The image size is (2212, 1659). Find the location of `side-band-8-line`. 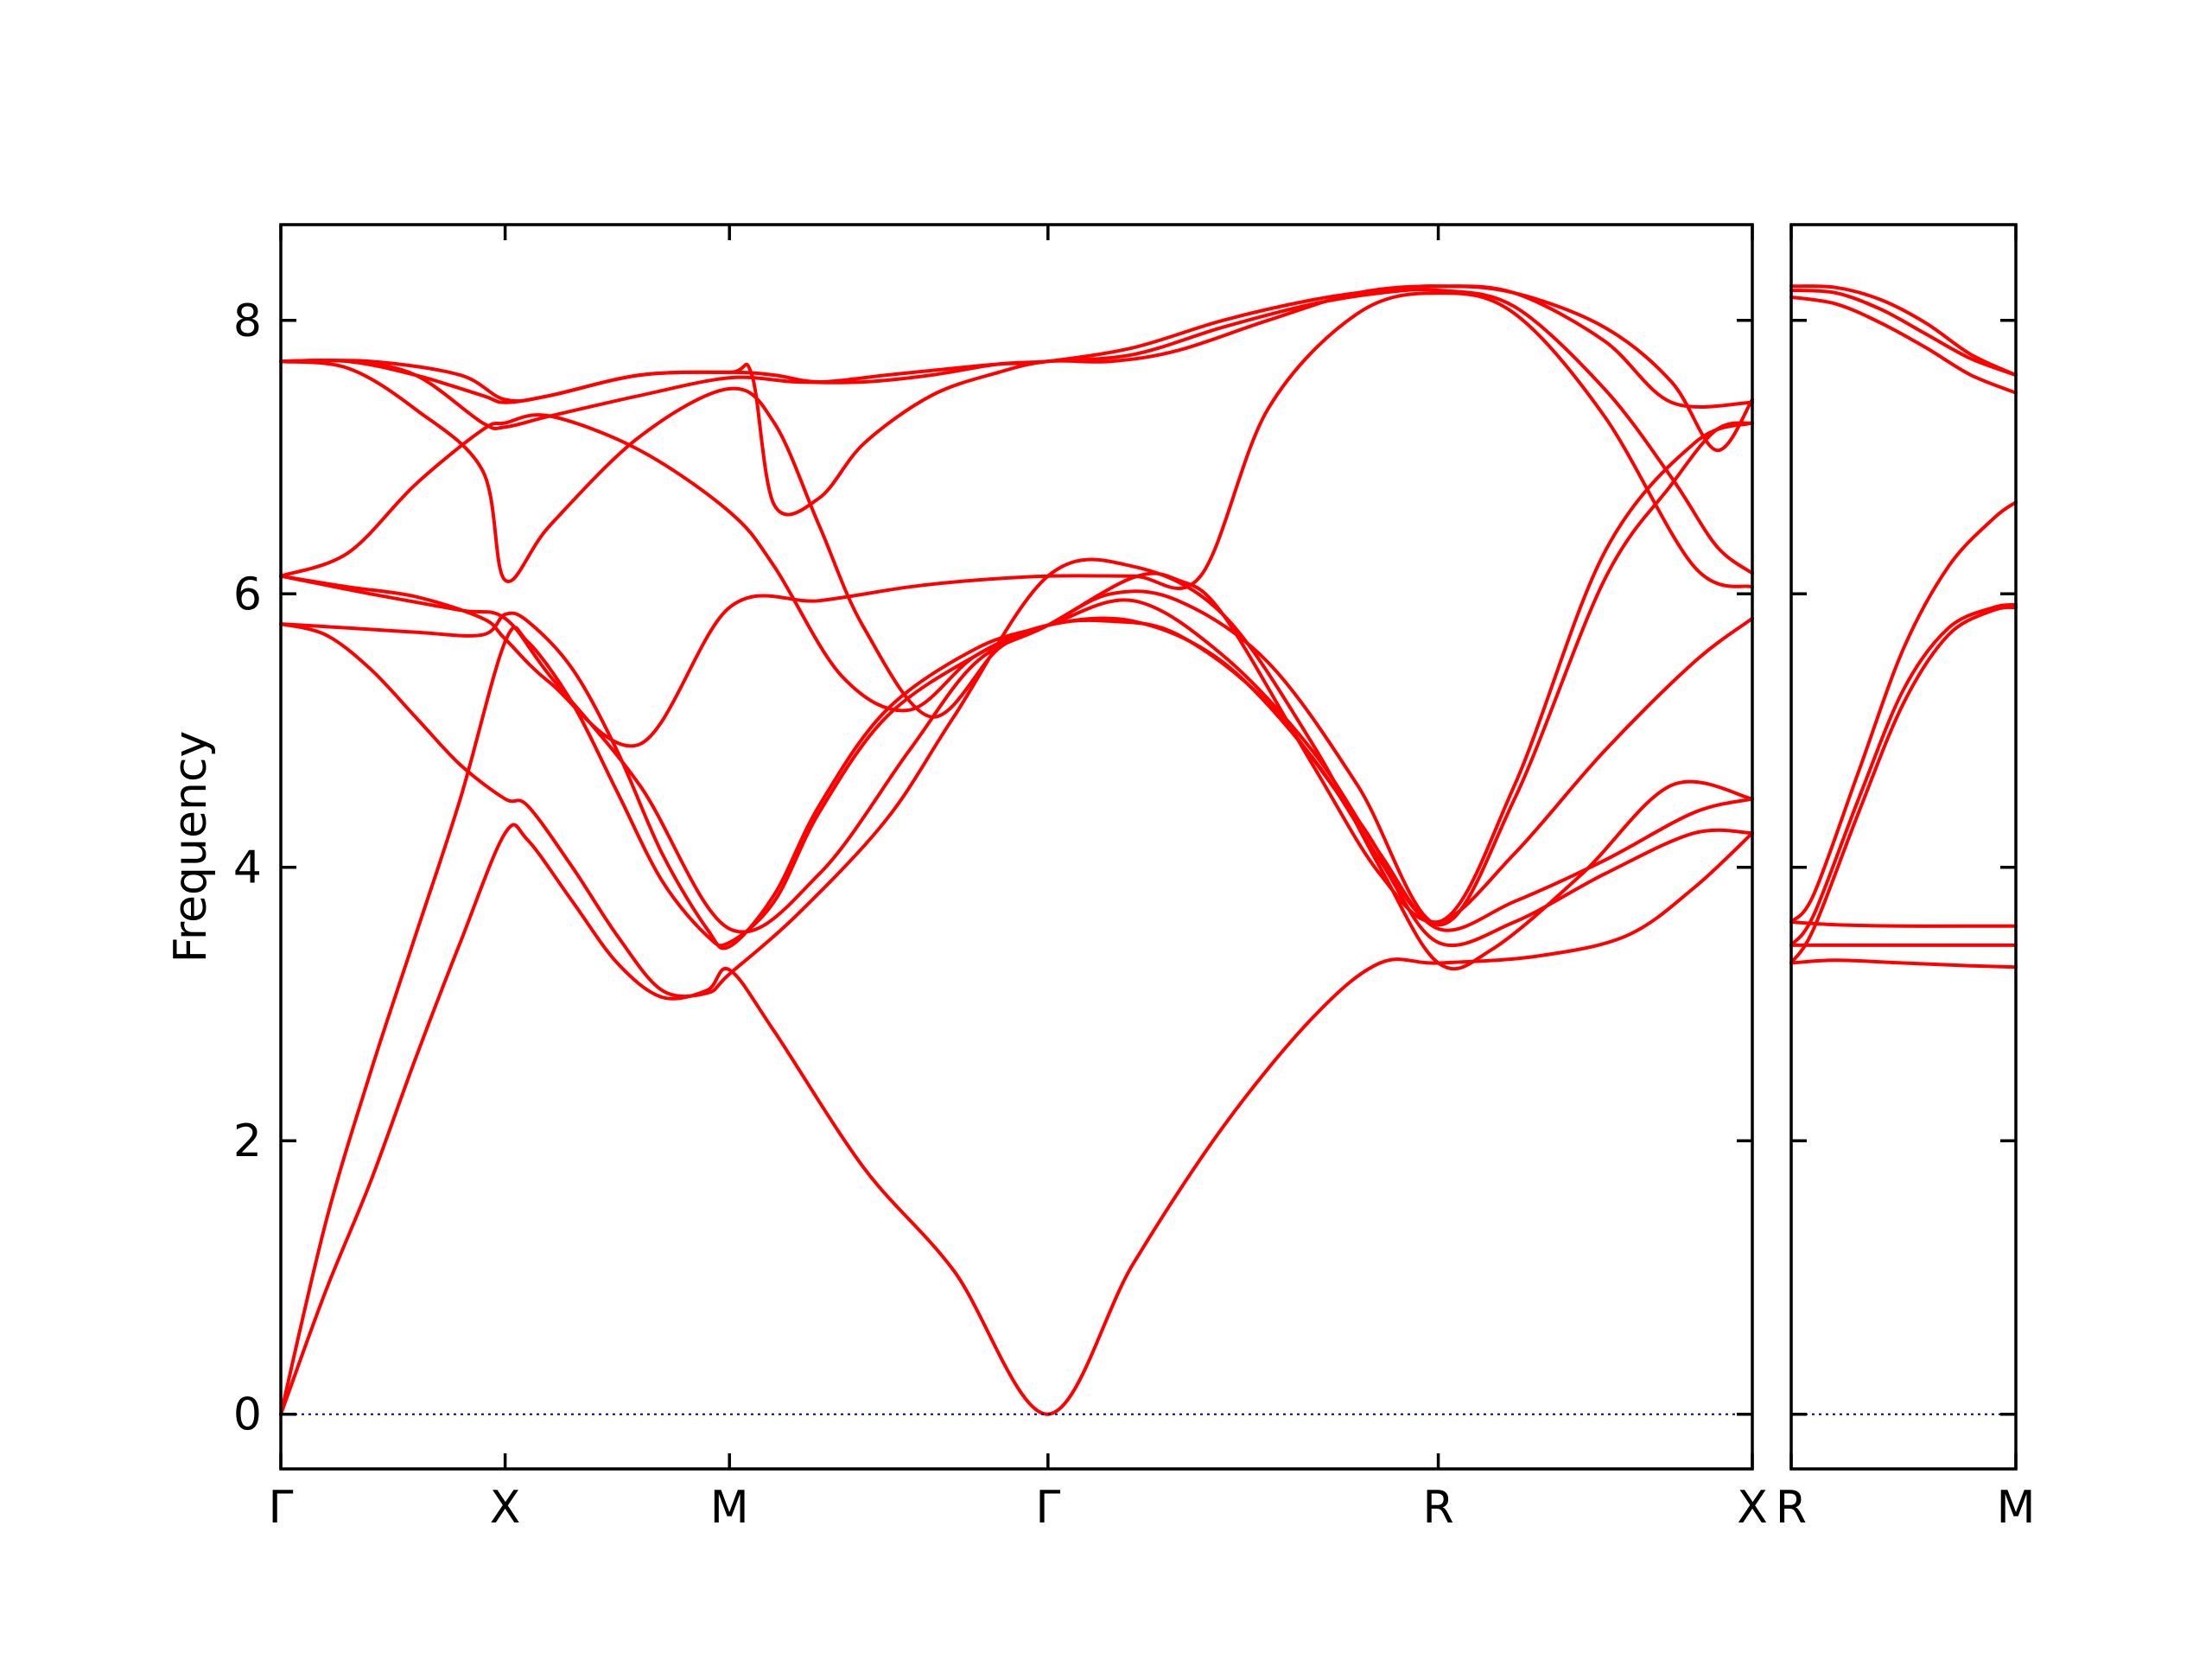

side-band-8-line is located at coordinates (1903, 333).